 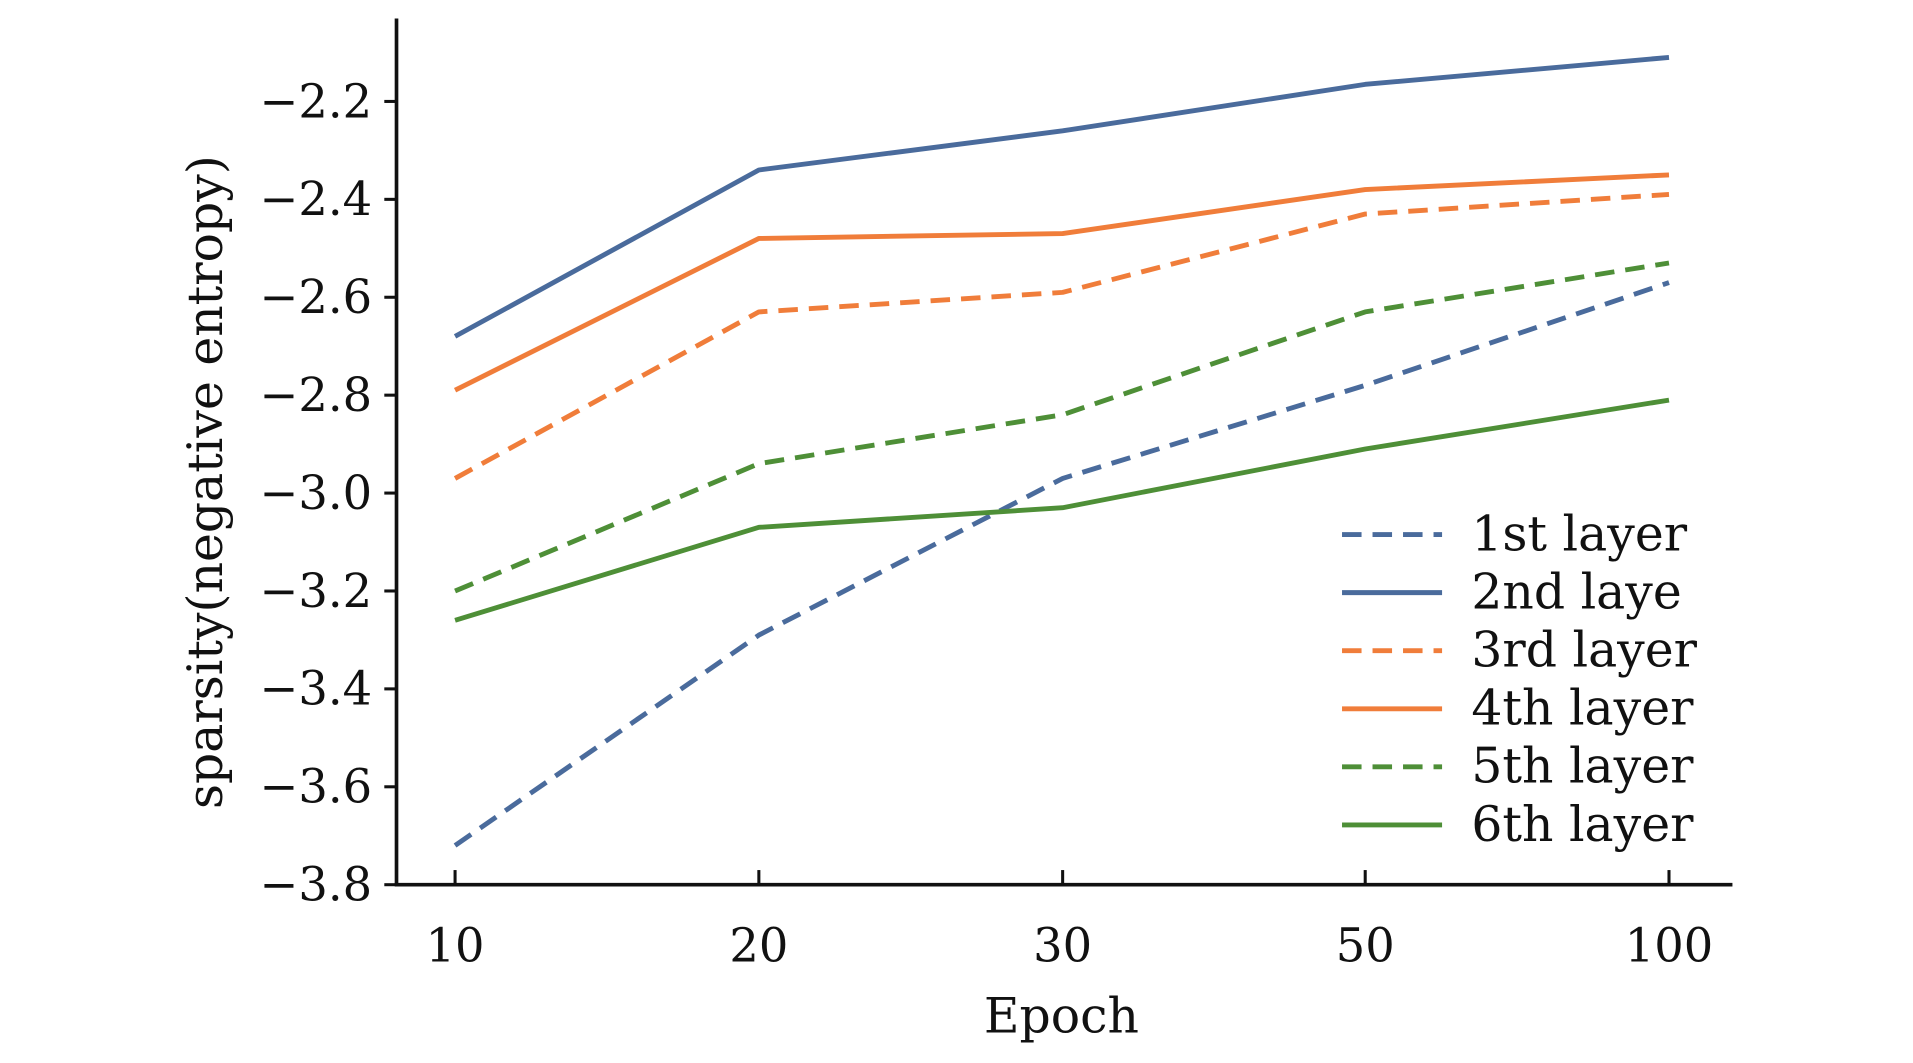 What do you see at coordinates (316, 493) in the screenshot?
I see `y-tick-label: −3.0` at bounding box center [316, 493].